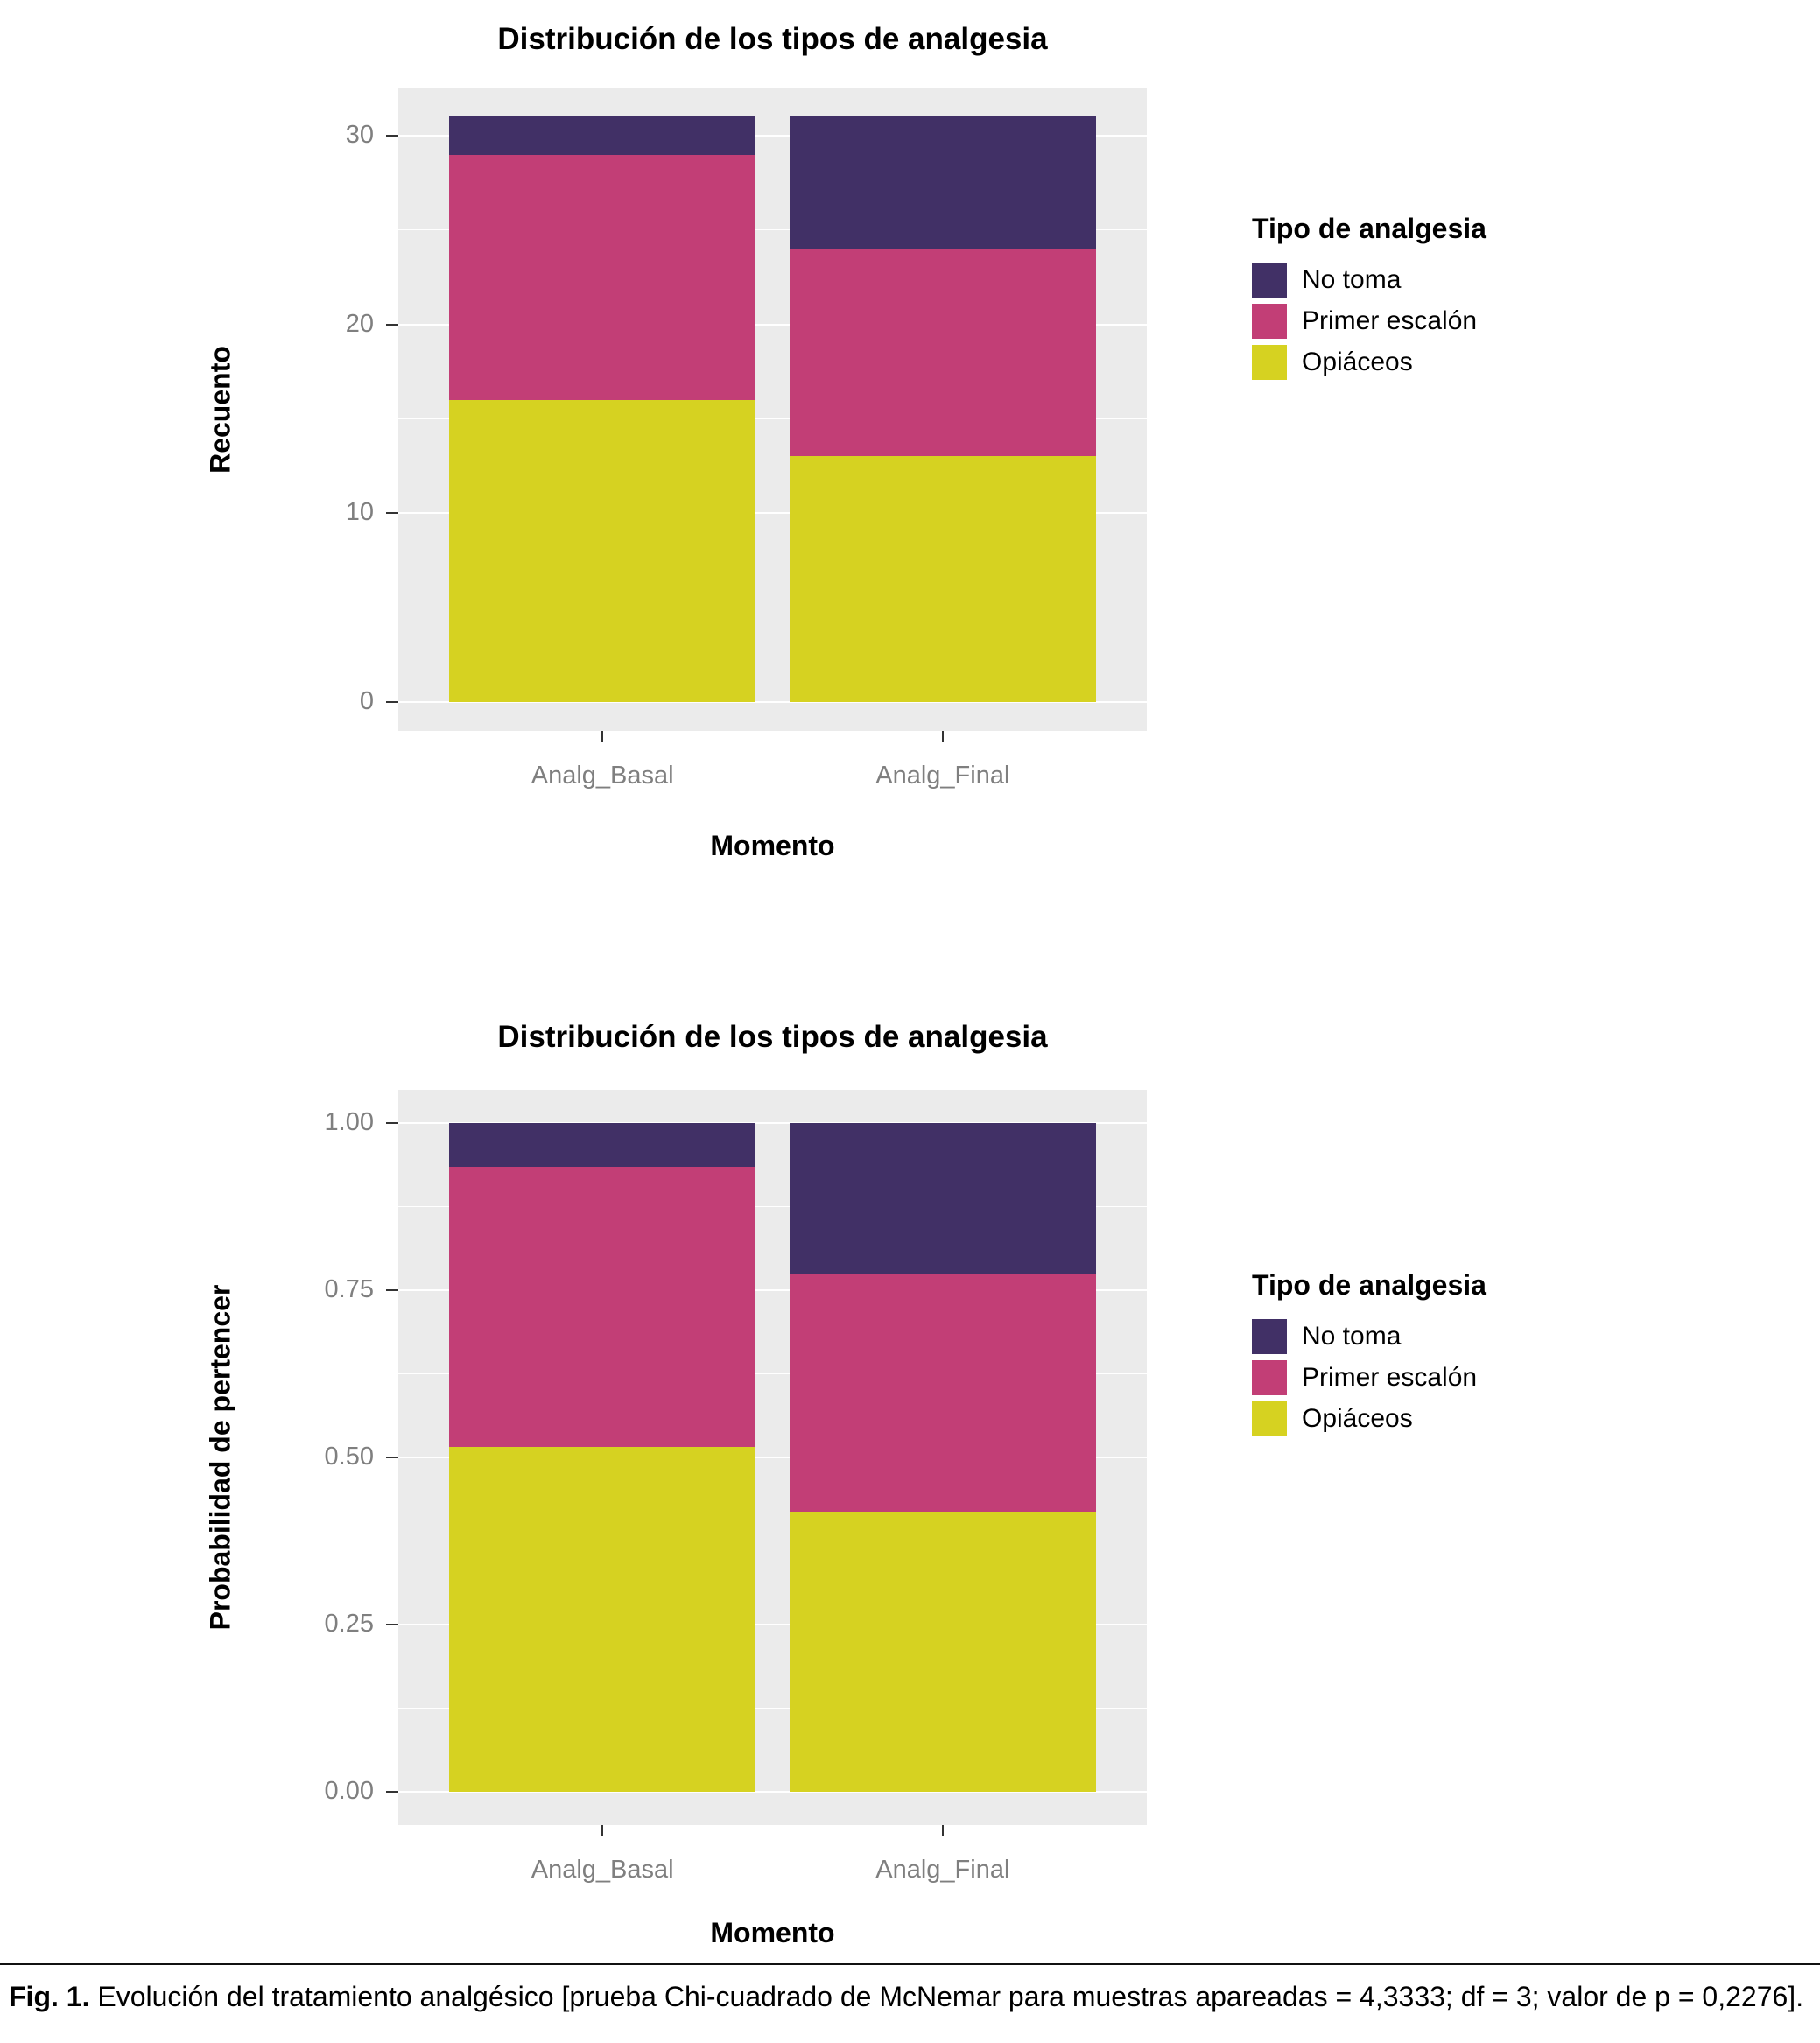  Describe the element at coordinates (349, 1123) in the screenshot. I see `y-tick-label: 1.00` at that location.